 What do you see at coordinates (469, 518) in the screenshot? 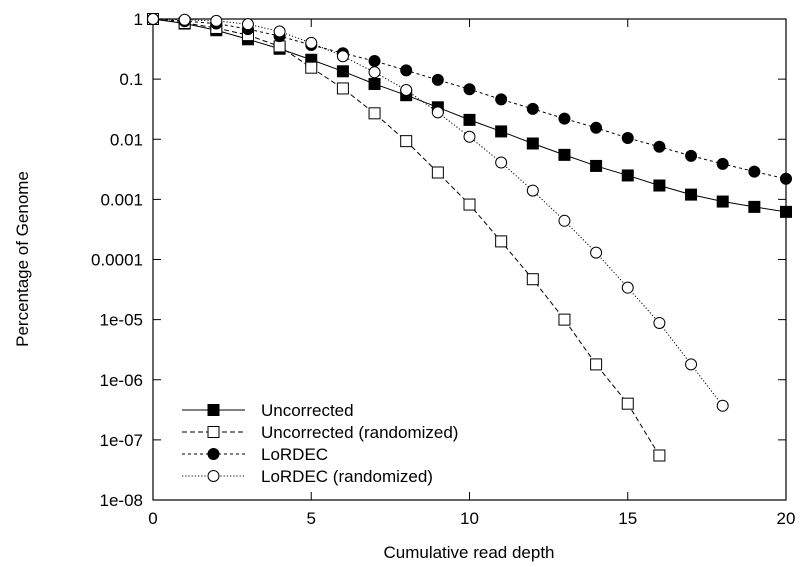
I see `x-tick-label: 10` at bounding box center [469, 518].